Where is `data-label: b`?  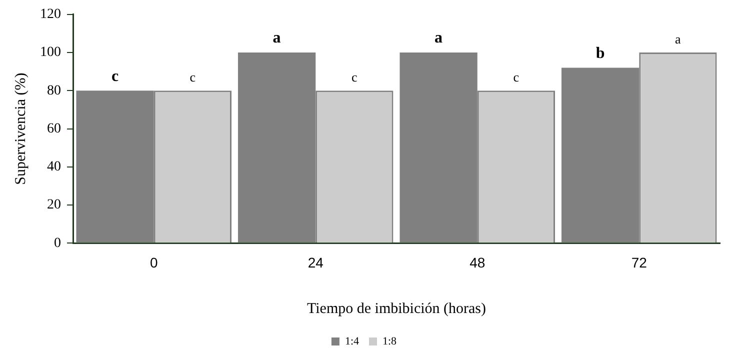 data-label: b is located at coordinates (600, 53).